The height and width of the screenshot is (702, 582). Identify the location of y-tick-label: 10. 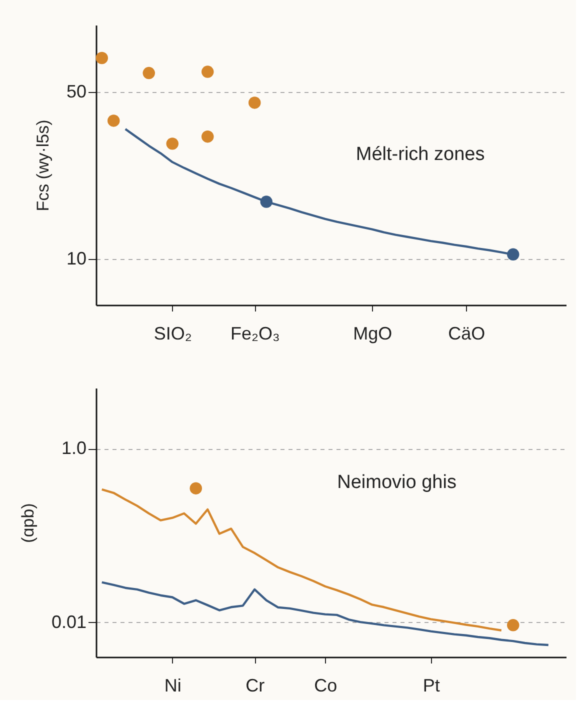
(76, 258).